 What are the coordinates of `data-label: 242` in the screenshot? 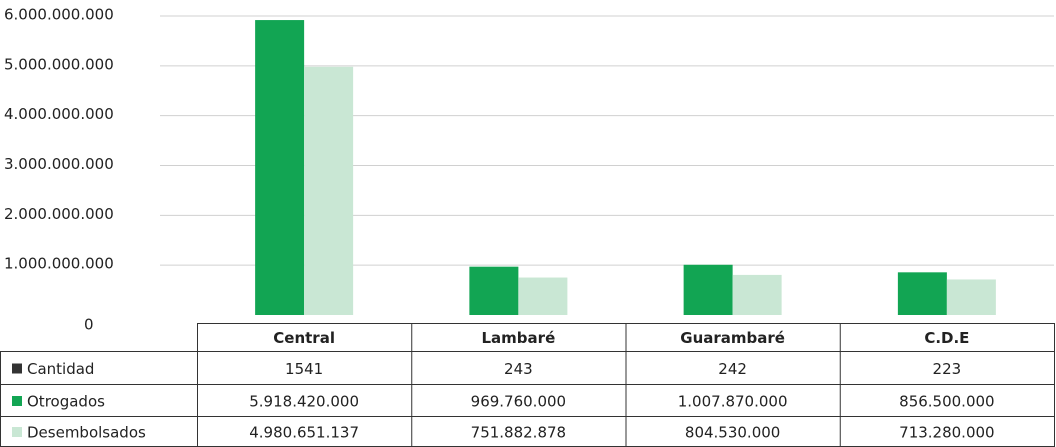 It's located at (732, 369).